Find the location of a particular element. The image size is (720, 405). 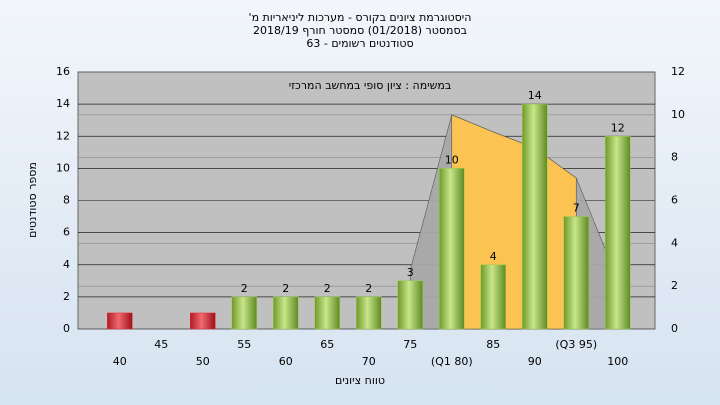

y-tick-label: 10 is located at coordinates (63, 167).